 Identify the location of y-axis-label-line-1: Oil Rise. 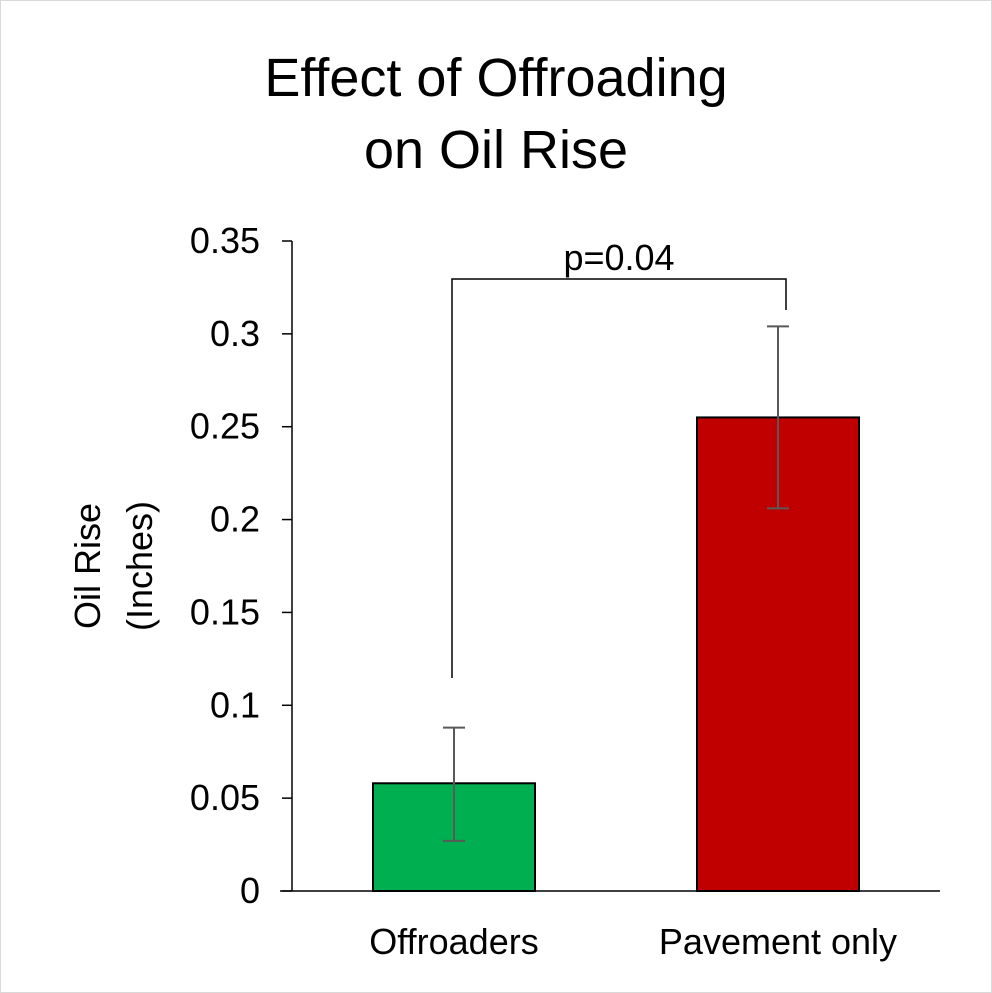
(87, 566).